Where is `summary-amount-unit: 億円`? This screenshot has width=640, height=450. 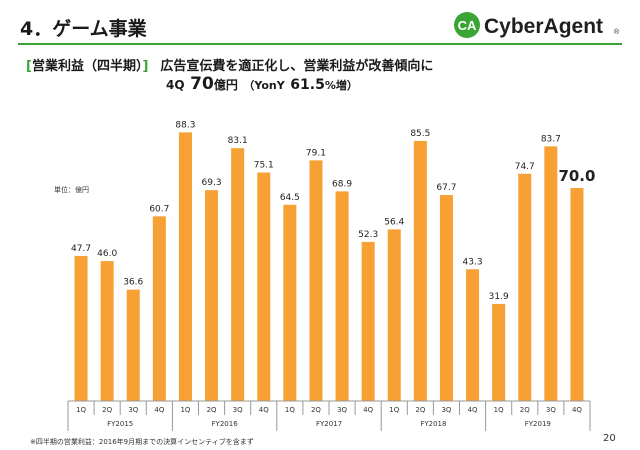 summary-amount-unit: 億円 is located at coordinates (225, 85).